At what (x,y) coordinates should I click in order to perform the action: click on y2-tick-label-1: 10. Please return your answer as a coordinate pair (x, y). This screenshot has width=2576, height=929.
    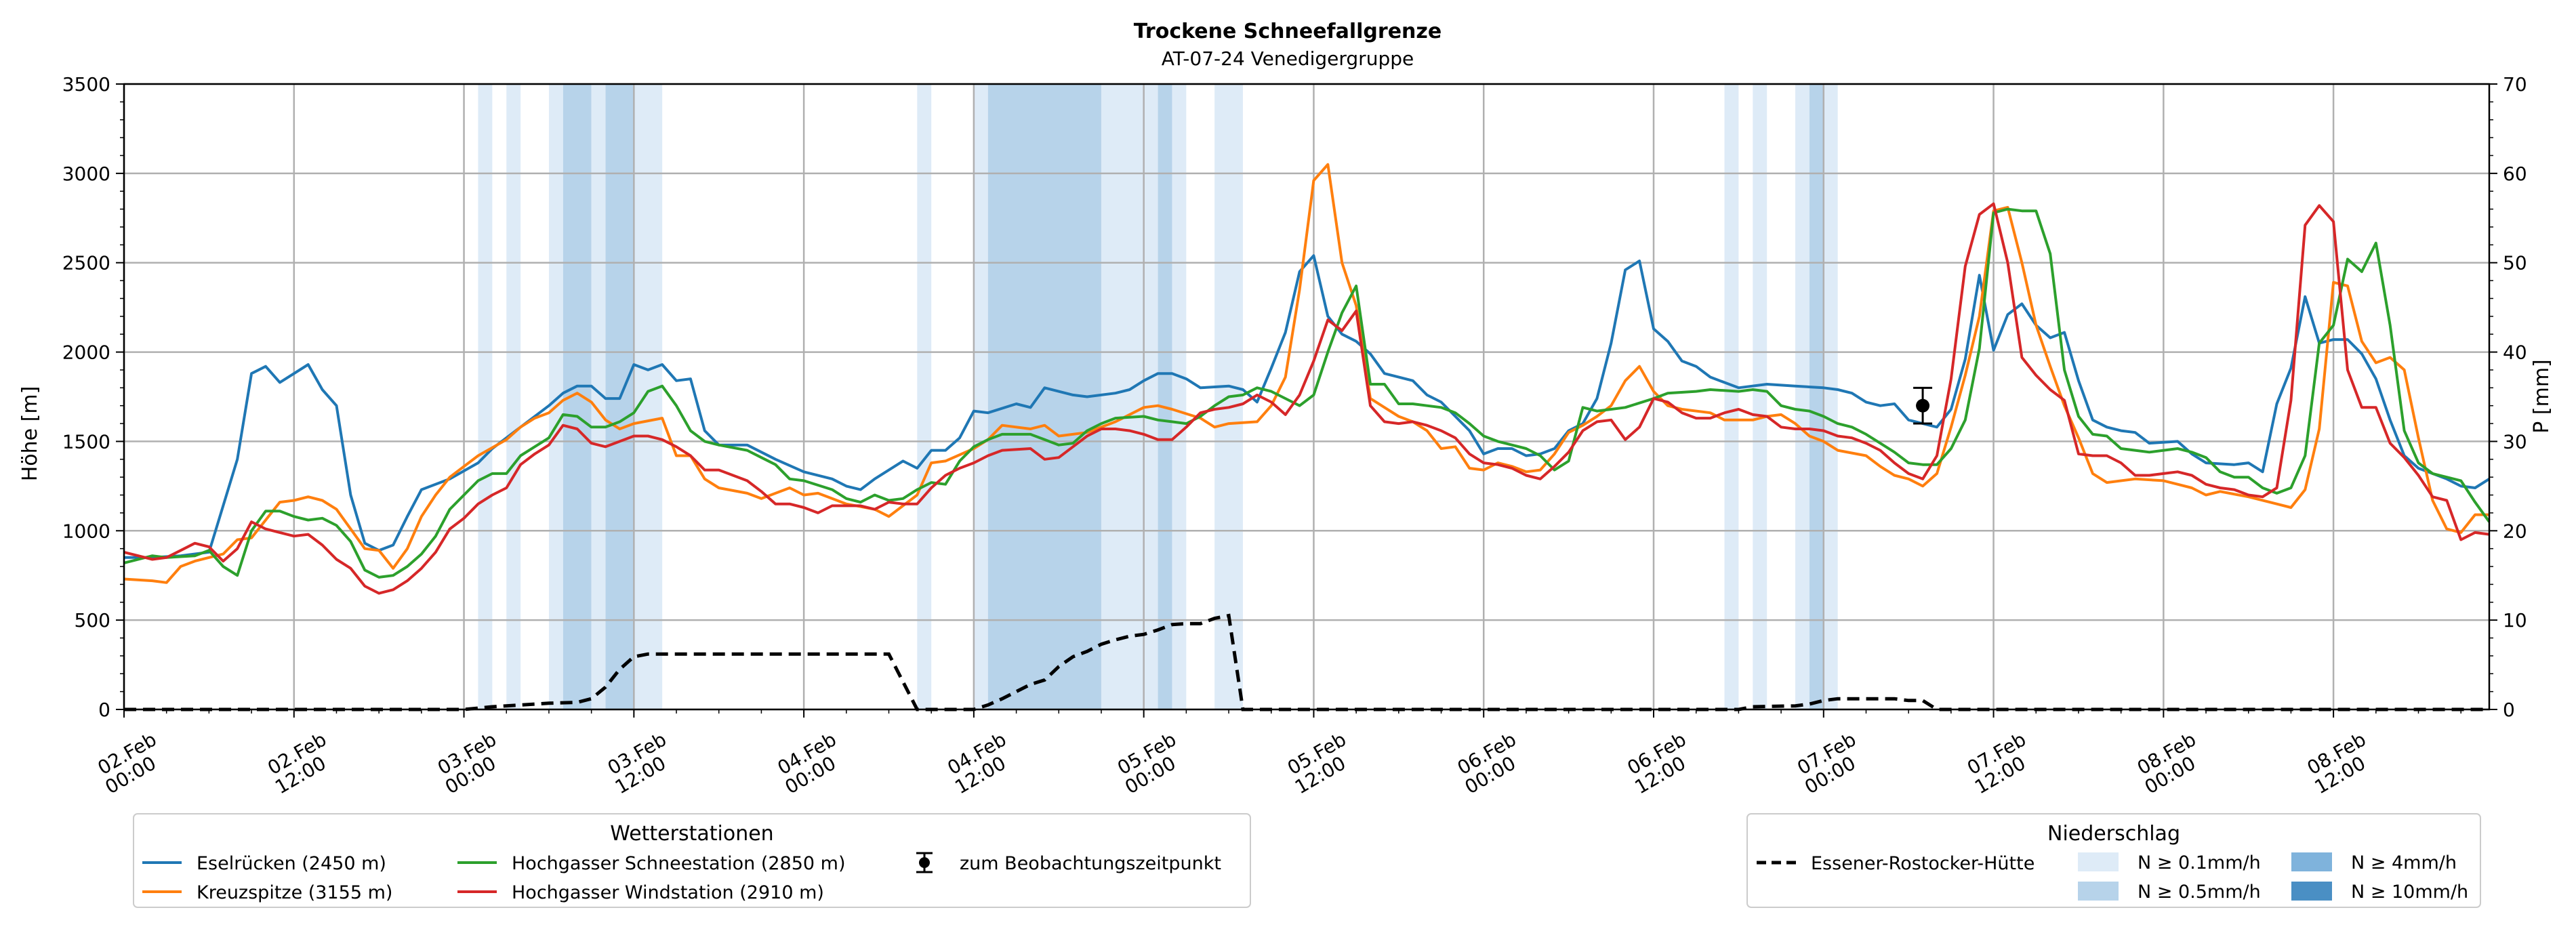
    Looking at the image, I should click on (2515, 620).